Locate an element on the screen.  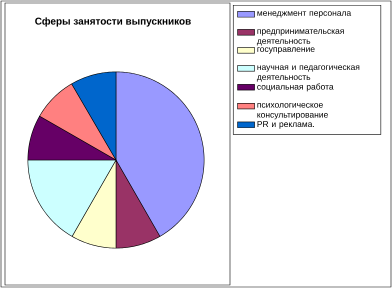
legend-label: PR и реклама. is located at coordinates (286, 125).